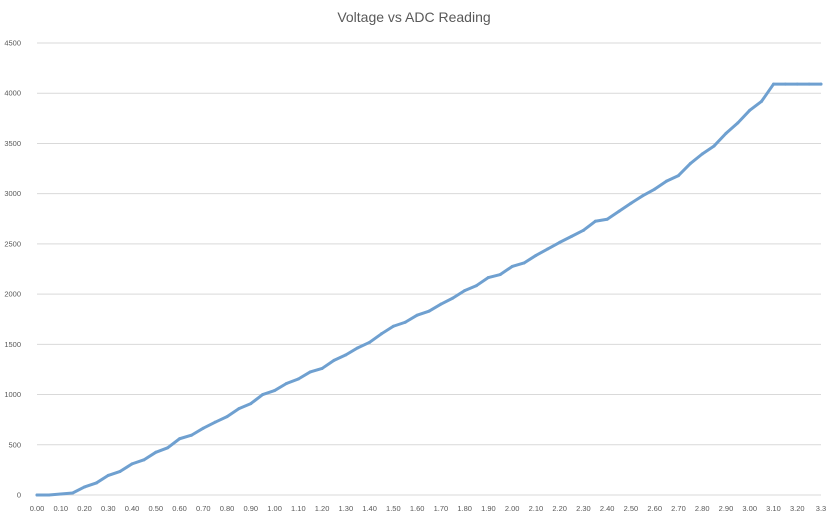 The height and width of the screenshot is (515, 829). What do you see at coordinates (12, 344) in the screenshot?
I see `y-tick-label: 1500` at bounding box center [12, 344].